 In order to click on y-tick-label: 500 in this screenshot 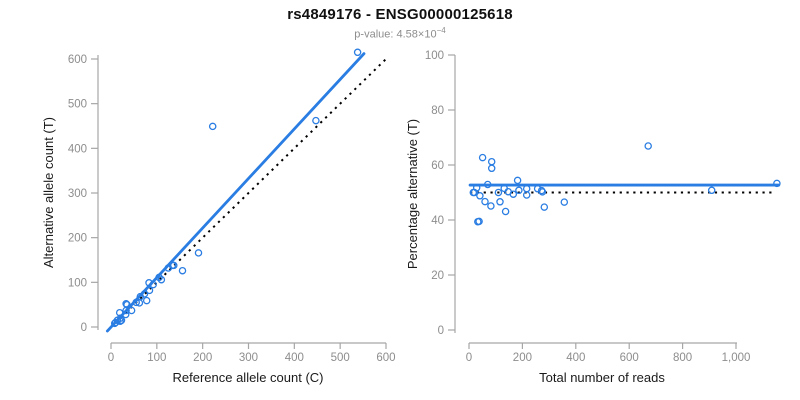, I will do `click(77, 105)`.